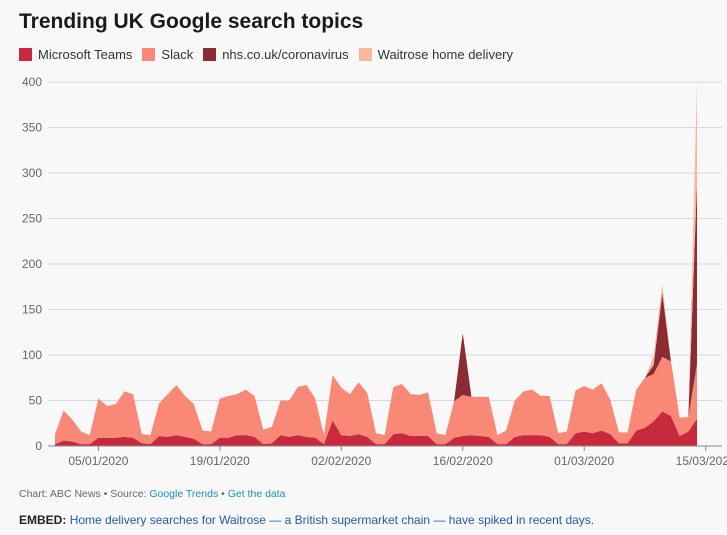  I want to click on legend-label: Microsoft Teams, so click(85, 54).